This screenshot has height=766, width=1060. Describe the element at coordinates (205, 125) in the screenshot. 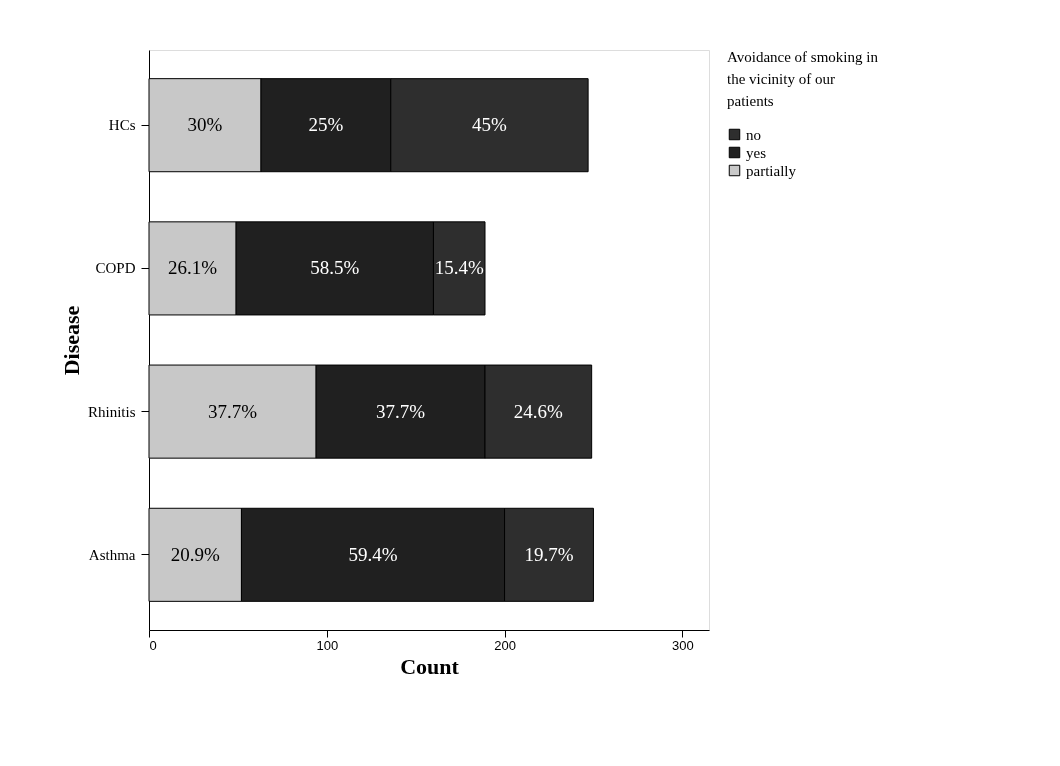

I see `annotation: 30%` at that location.